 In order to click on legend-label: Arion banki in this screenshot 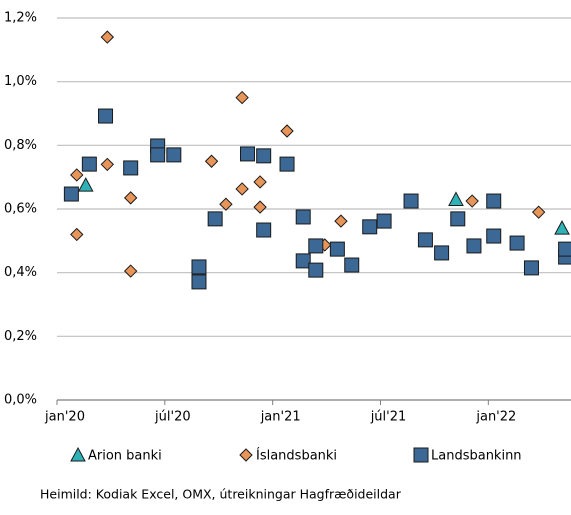, I will do `click(125, 456)`.